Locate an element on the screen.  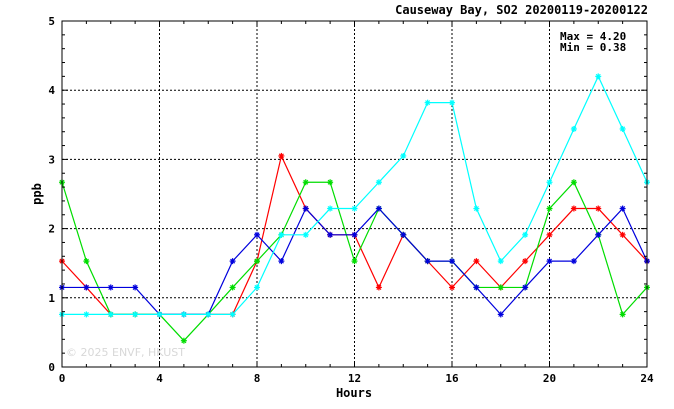
x-tick-label: 4 is located at coordinates (159, 378).